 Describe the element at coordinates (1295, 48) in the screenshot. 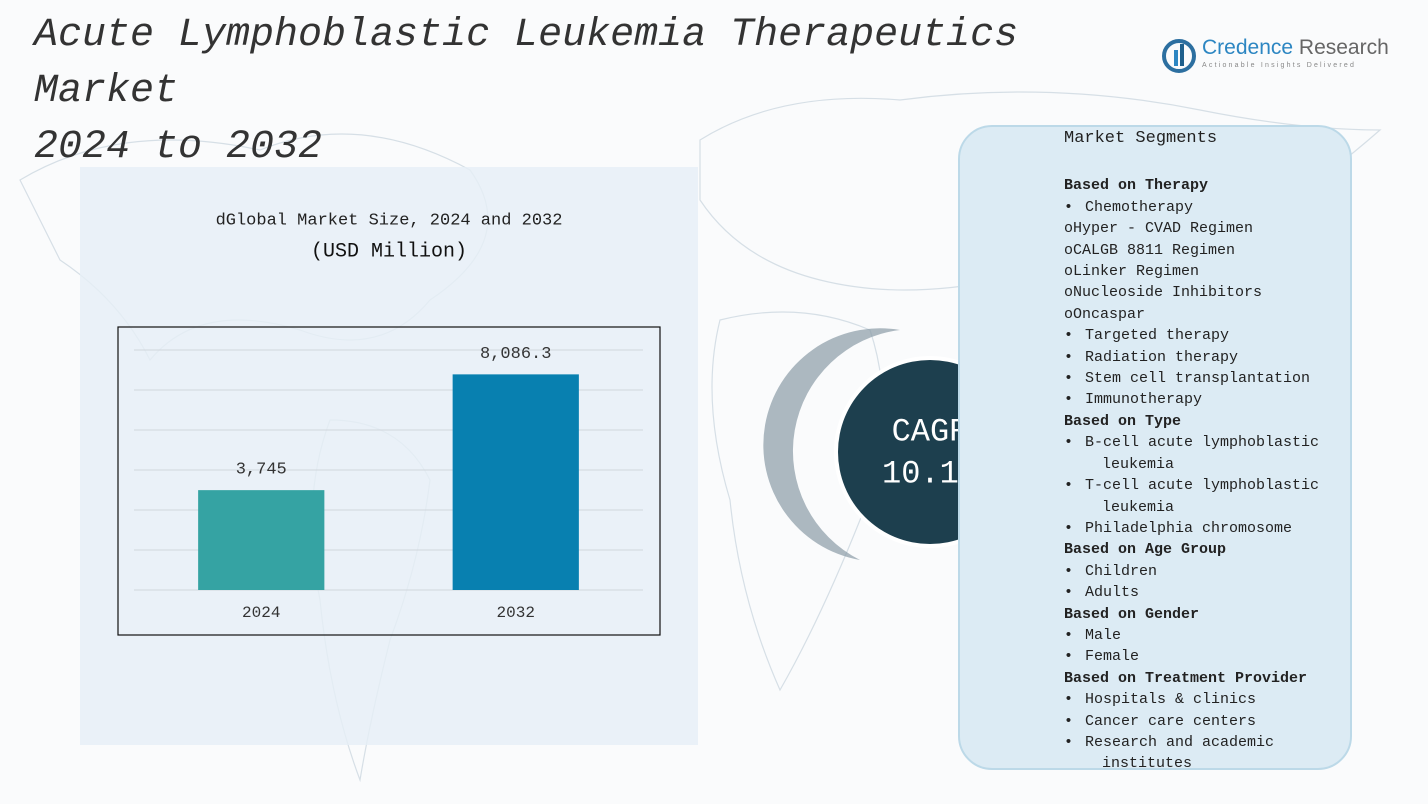

I see `logo-text: Credence Research` at that location.